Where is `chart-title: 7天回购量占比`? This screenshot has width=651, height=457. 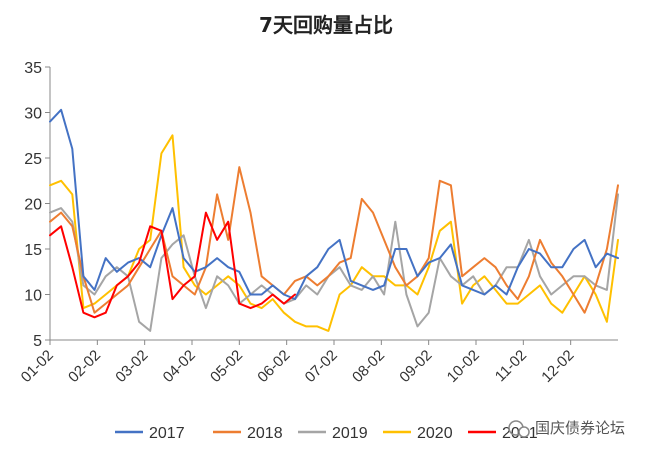 chart-title: 7天回购量占比 is located at coordinates (326, 25).